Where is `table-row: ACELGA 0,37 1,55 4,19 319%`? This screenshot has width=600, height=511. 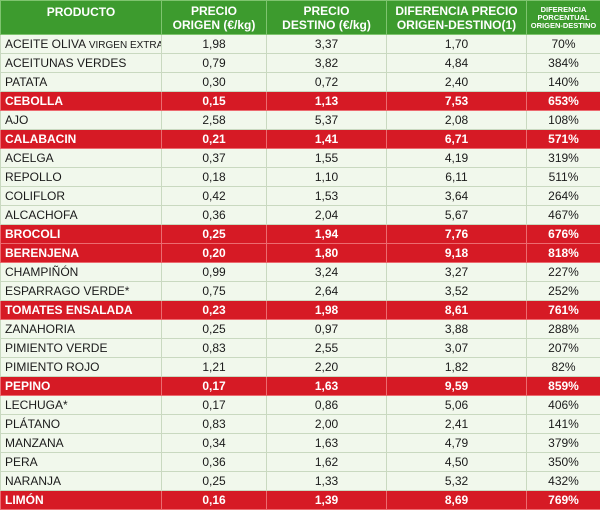 table-row: ACELGA 0,37 1,55 4,19 319% is located at coordinates (300, 158).